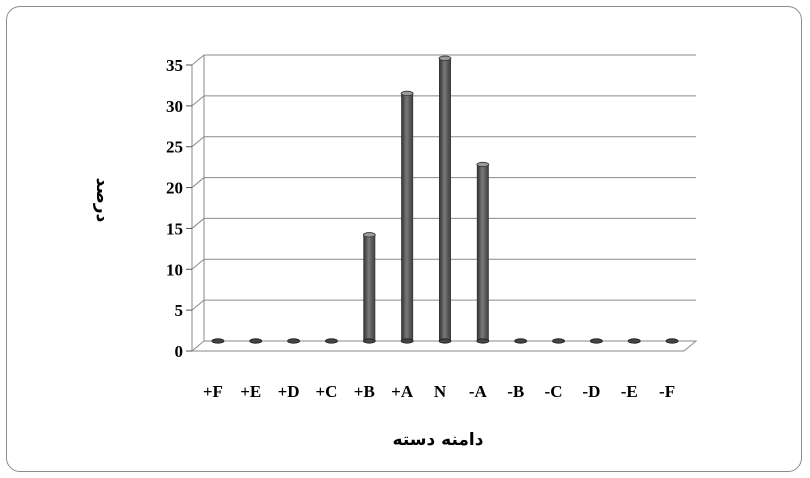 The image size is (810, 478). What do you see at coordinates (402, 391) in the screenshot?
I see `x-tick-label: +A` at bounding box center [402, 391].